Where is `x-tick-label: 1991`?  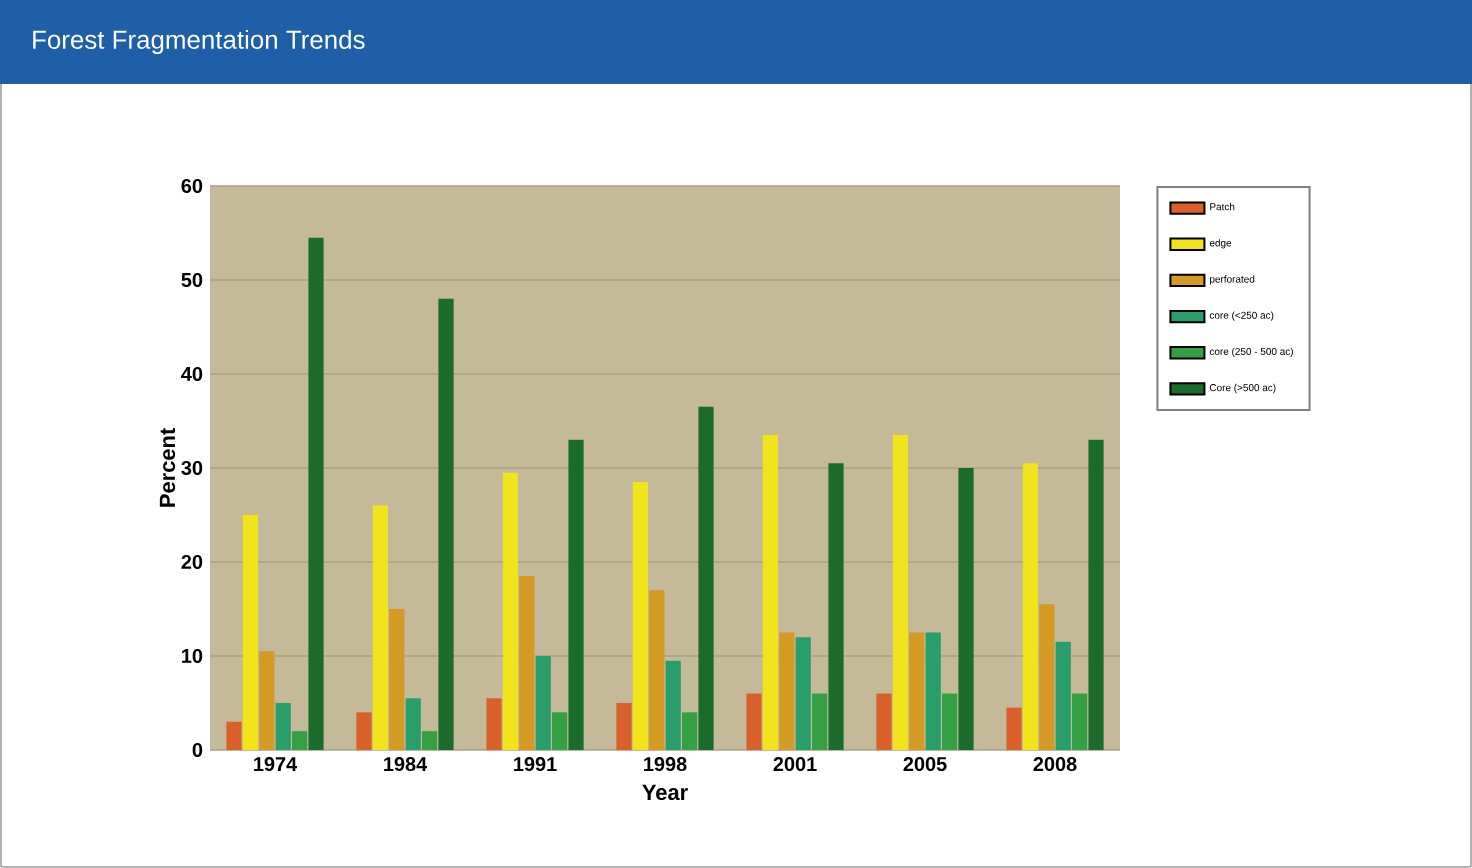 x-tick-label: 1991 is located at coordinates (535, 764).